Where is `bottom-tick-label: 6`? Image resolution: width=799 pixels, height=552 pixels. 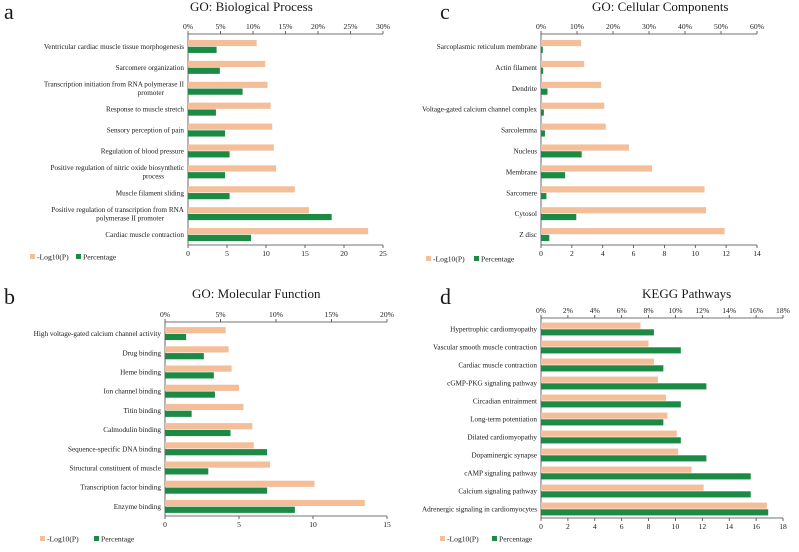
bottom-tick-label: 6 is located at coordinates (622, 526).